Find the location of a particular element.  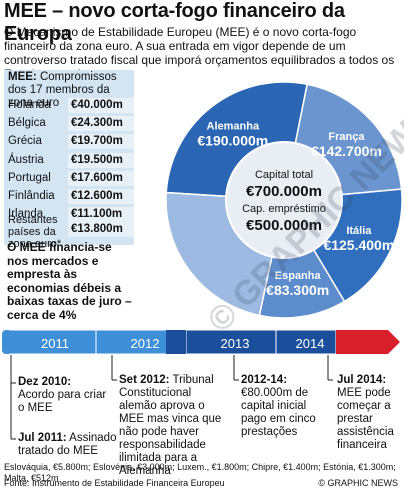

event-text: Acordo para criar o MEE is located at coordinates (62, 401).